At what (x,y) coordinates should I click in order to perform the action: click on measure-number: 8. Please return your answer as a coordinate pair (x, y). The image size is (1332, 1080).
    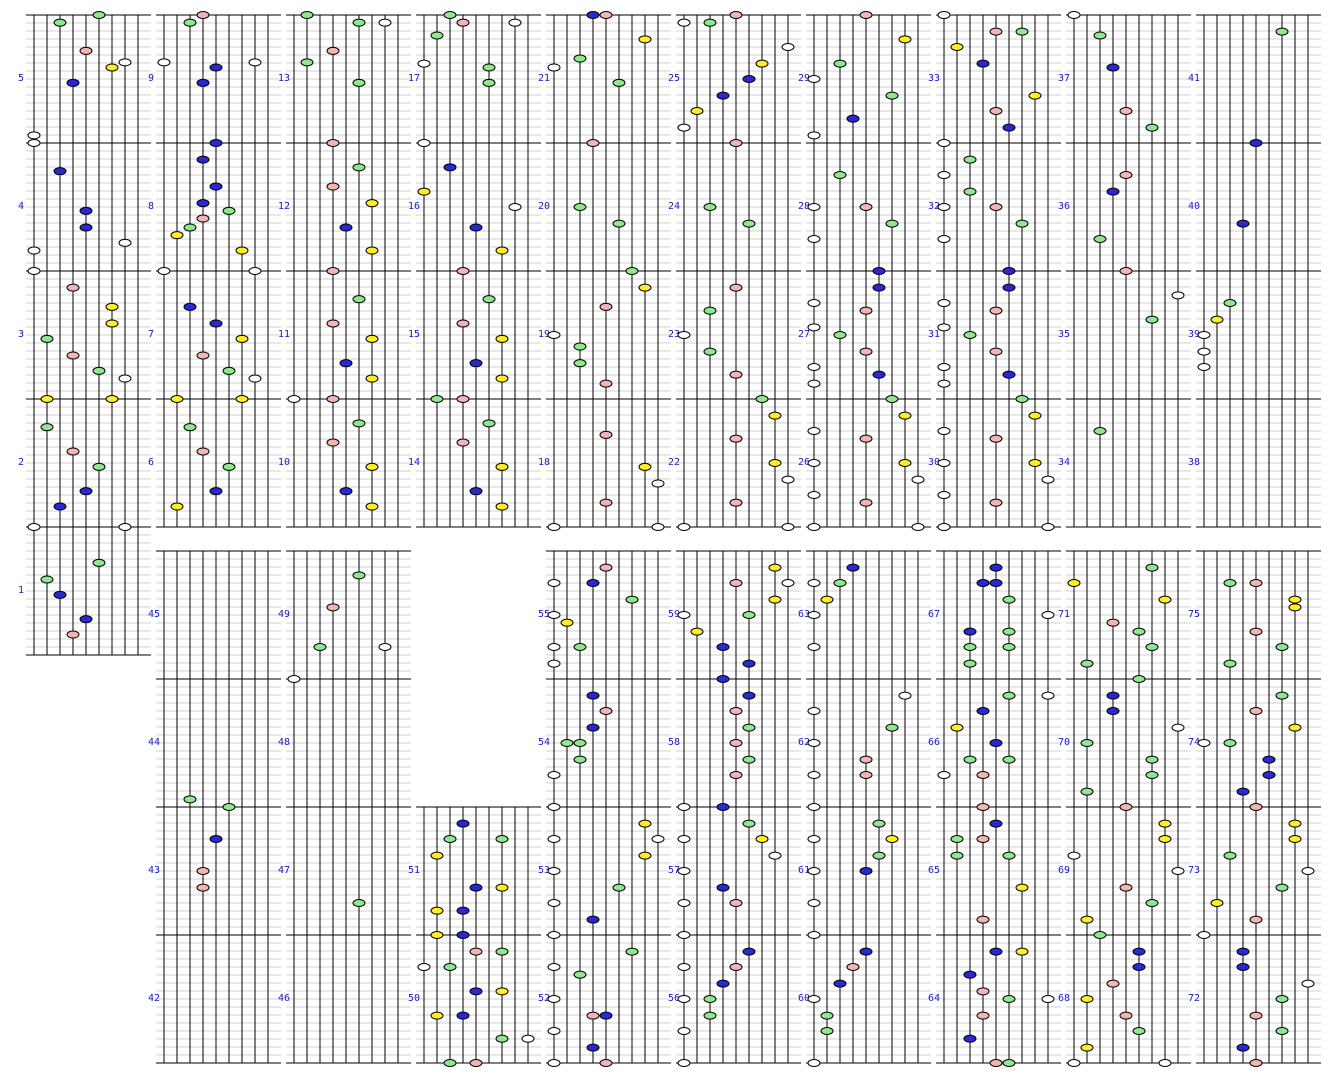
    Looking at the image, I should click on (151, 206).